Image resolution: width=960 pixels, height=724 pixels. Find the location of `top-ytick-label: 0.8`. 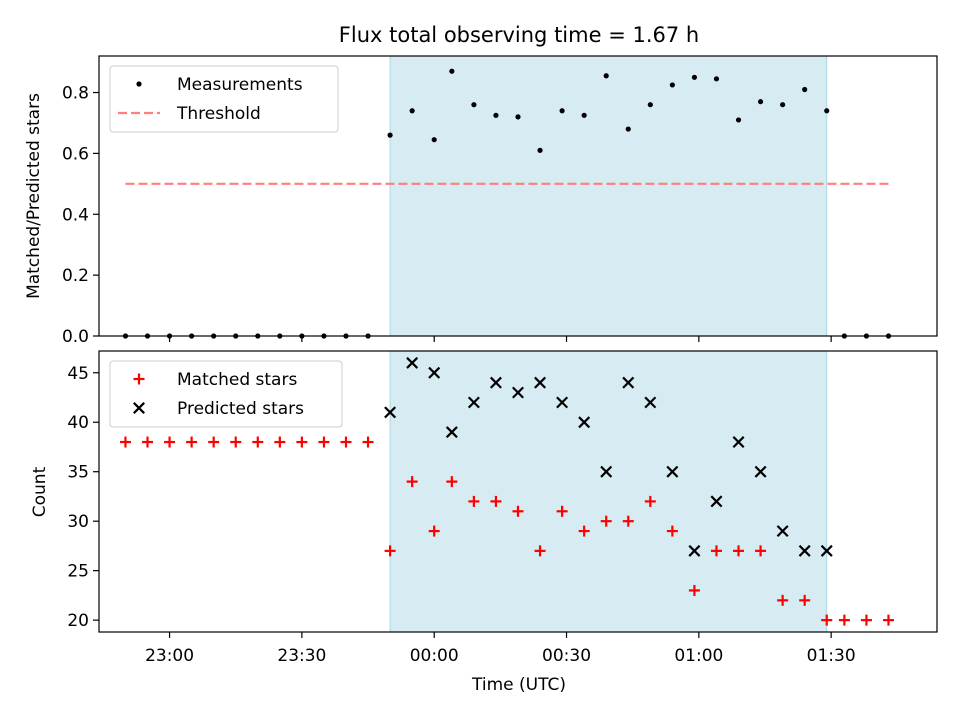

top-ytick-label: 0.8 is located at coordinates (75, 94).